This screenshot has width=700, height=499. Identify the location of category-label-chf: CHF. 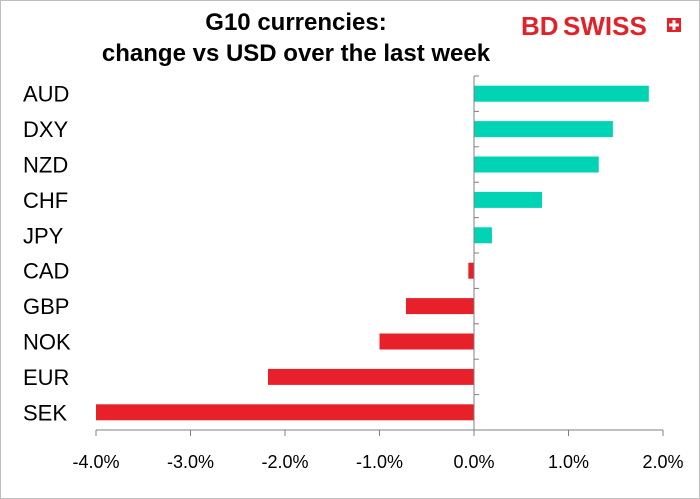
(45, 200).